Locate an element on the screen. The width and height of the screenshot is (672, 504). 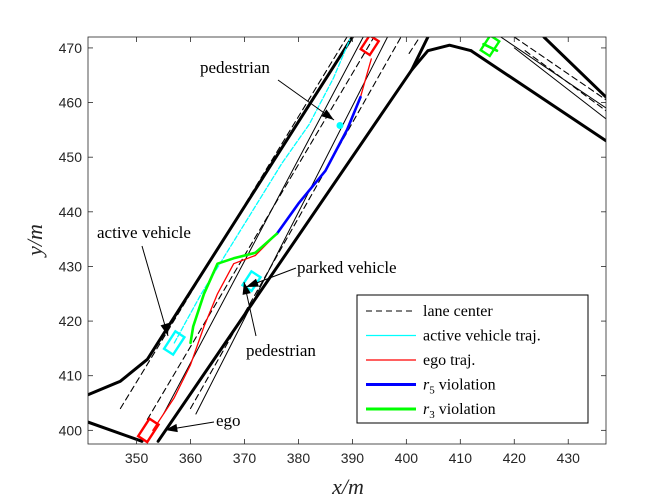
x-tick-label: 360 is located at coordinates (191, 458).